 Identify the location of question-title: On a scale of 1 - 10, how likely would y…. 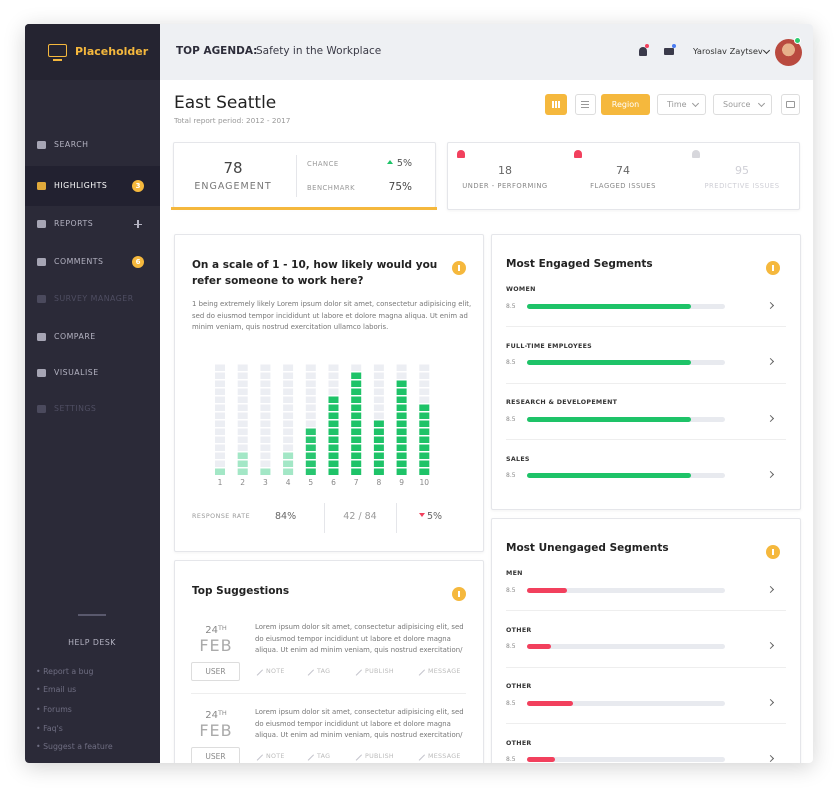
(315, 273).